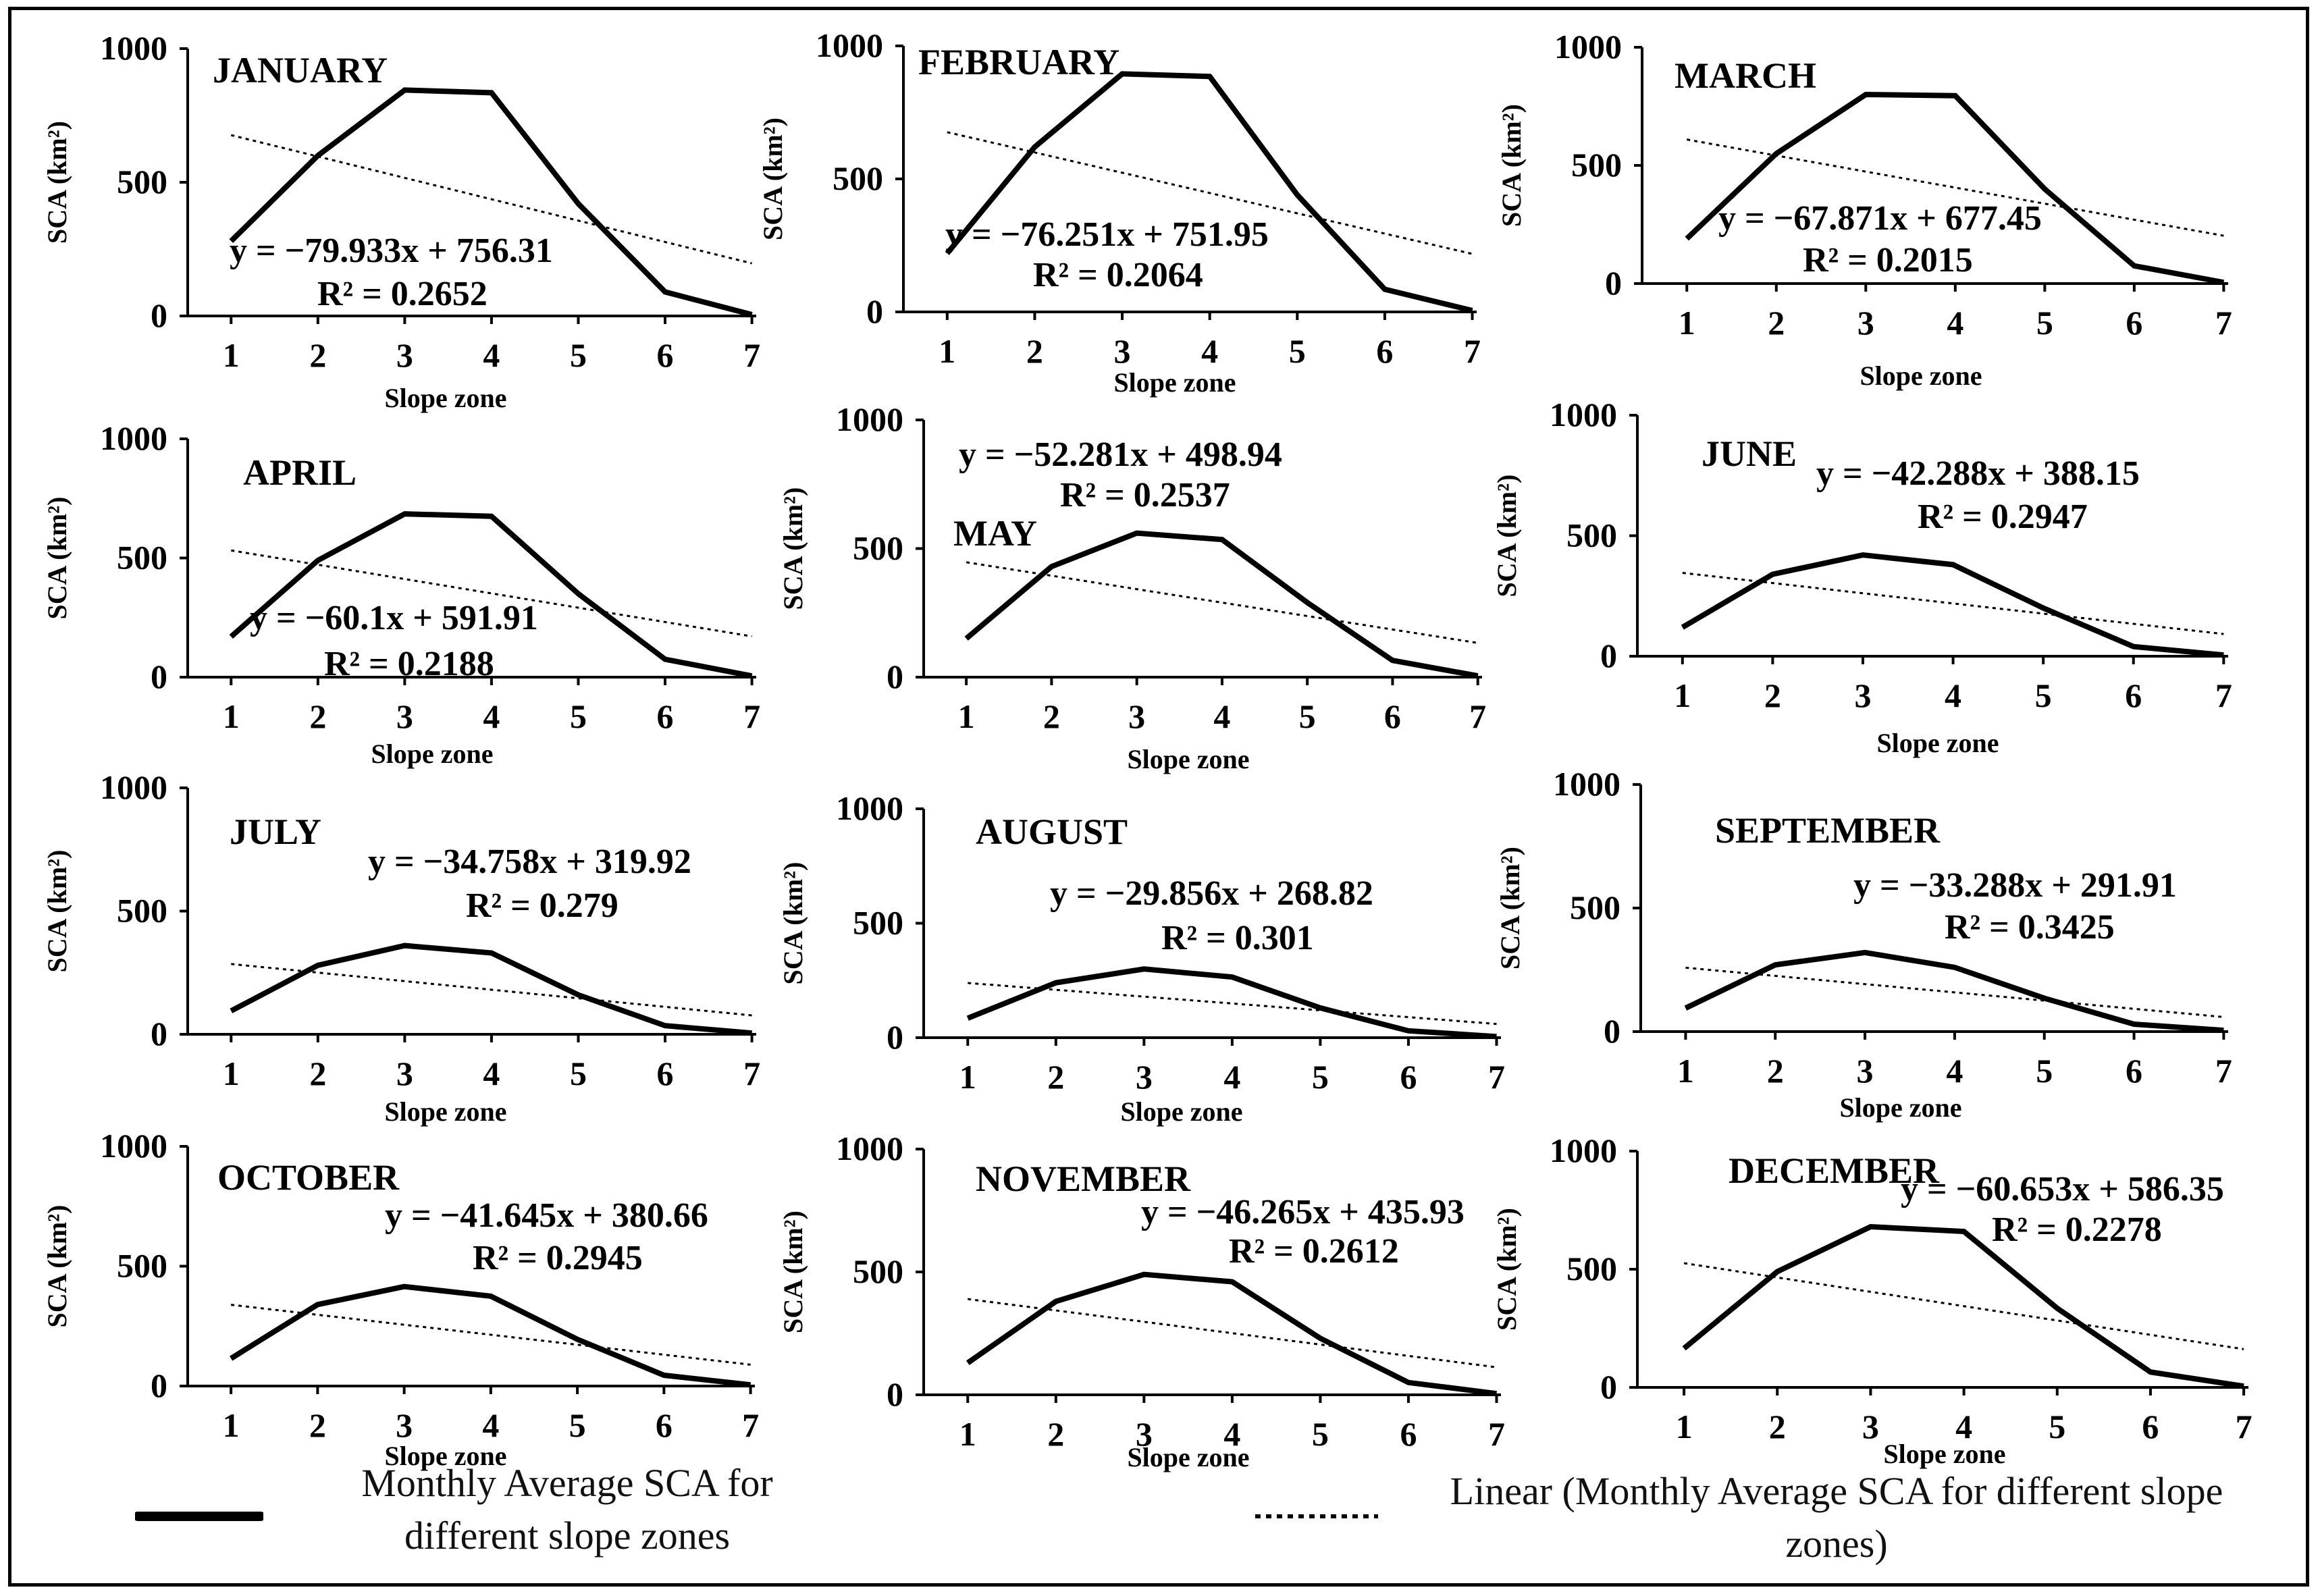 This screenshot has width=2320, height=1596. Describe the element at coordinates (199, 1516) in the screenshot. I see `legend-solid-line-icon` at that location.